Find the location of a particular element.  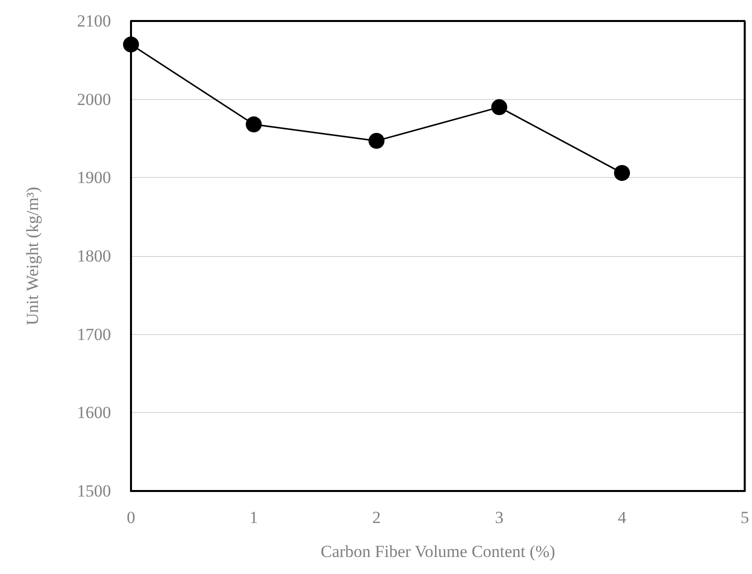

x-axis-title: Carbon Fiber Volume Content (%) is located at coordinates (438, 551).